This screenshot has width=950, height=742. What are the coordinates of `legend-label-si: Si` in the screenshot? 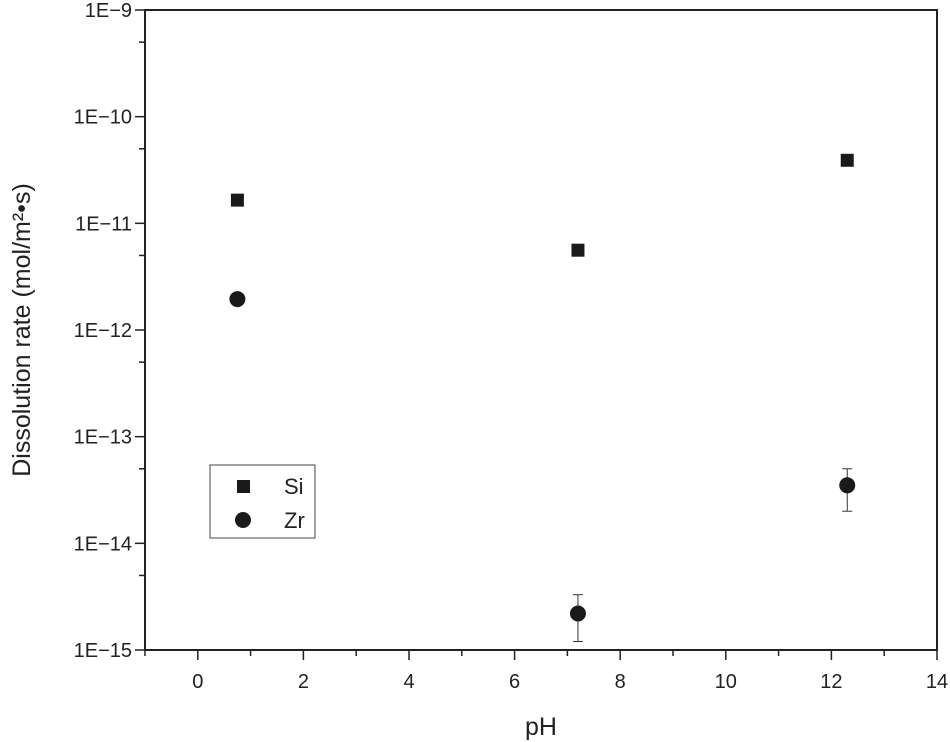 It's located at (294, 486).